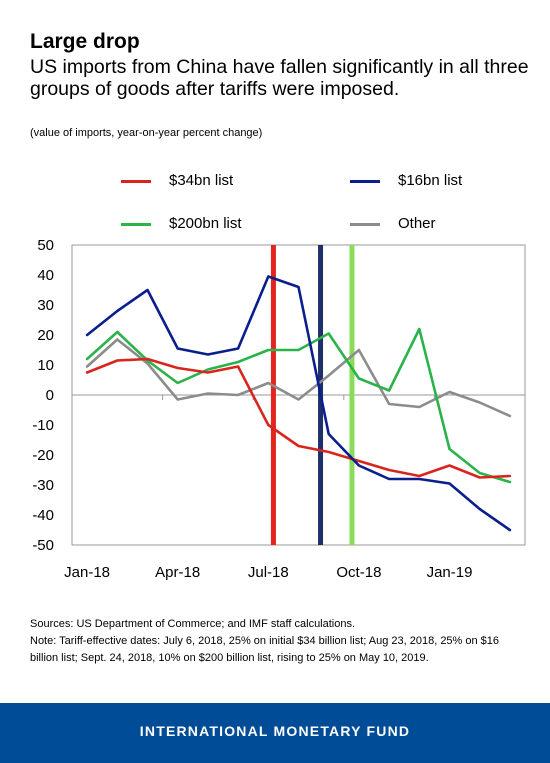 The height and width of the screenshot is (763, 550). I want to click on y-tick-label: 40, so click(45, 275).